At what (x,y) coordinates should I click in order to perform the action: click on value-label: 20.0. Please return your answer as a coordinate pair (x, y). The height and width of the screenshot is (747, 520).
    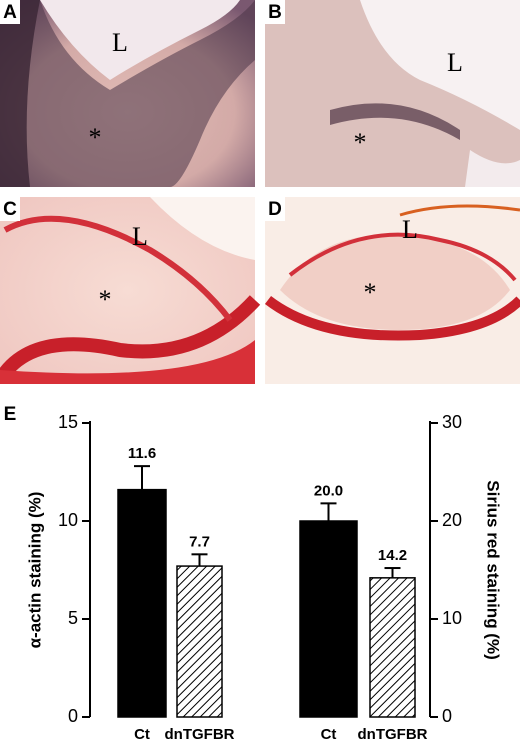
    Looking at the image, I should click on (328, 490).